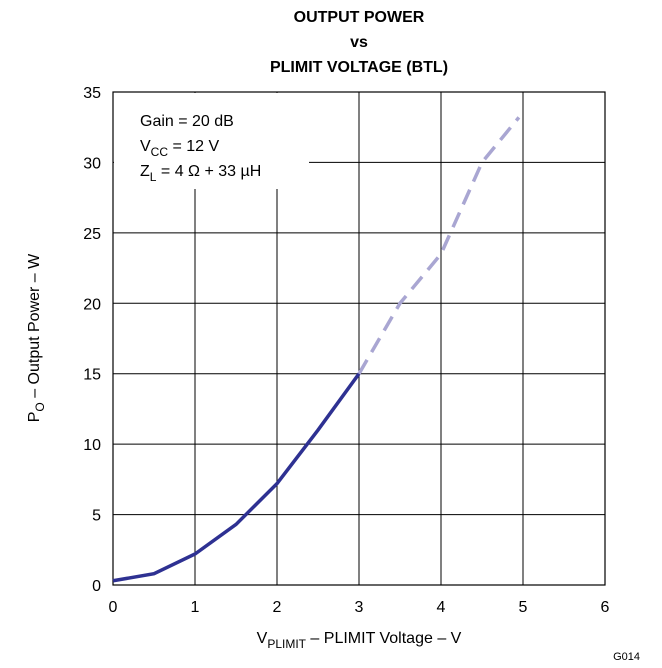 Image resolution: width=662 pixels, height=668 pixels. I want to click on y-tick-label: 30, so click(92, 163).